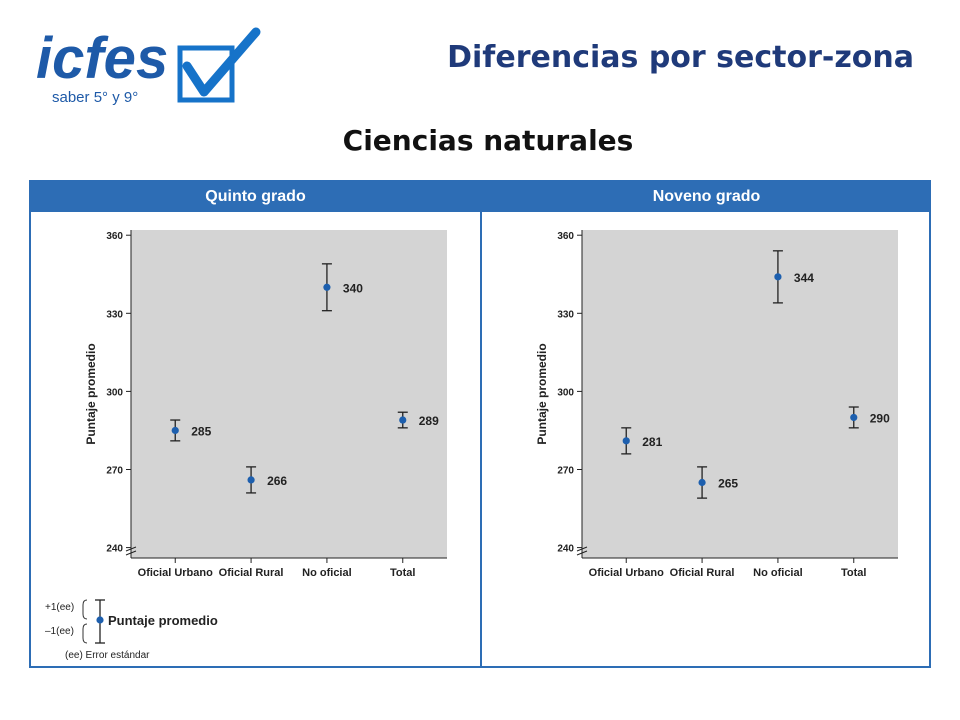 The width and height of the screenshot is (960, 720). What do you see at coordinates (255, 197) in the screenshot?
I see `panel-title-quinto: Quinto grado` at bounding box center [255, 197].